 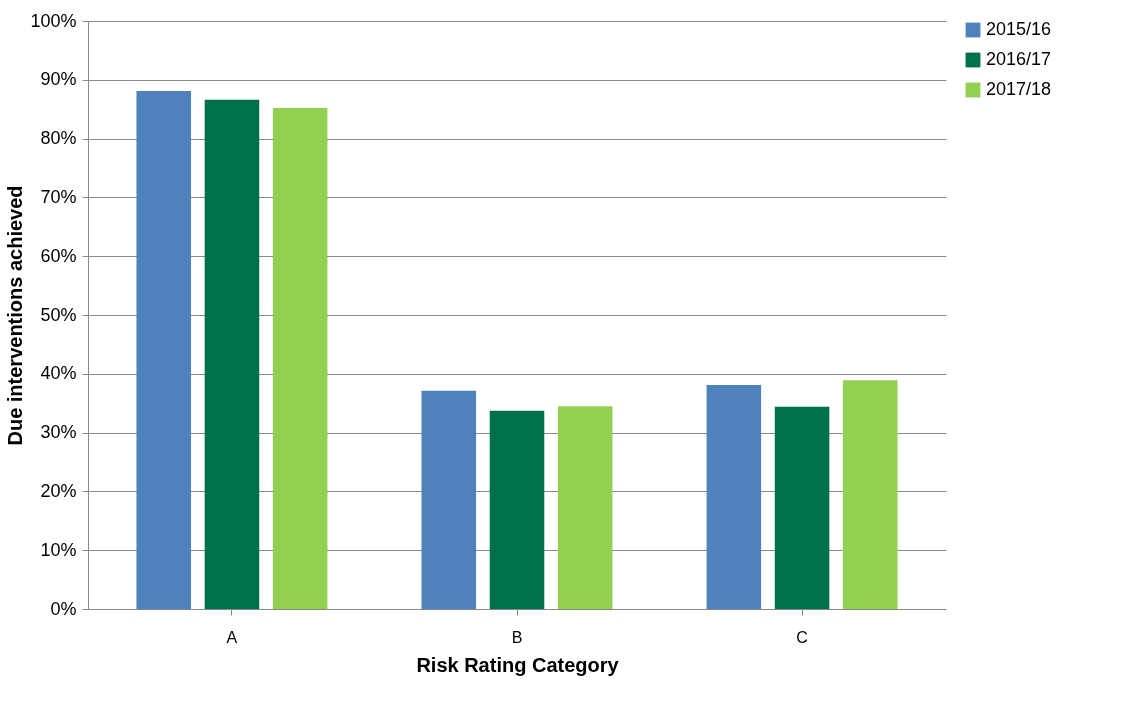 I want to click on y-tick-label: 50%, so click(x=58, y=314).